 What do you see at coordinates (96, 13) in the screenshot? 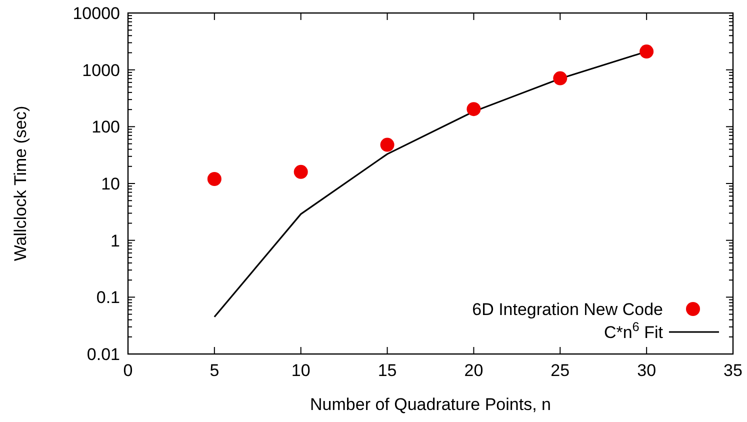
I see `y-tick-label: 10000` at bounding box center [96, 13].